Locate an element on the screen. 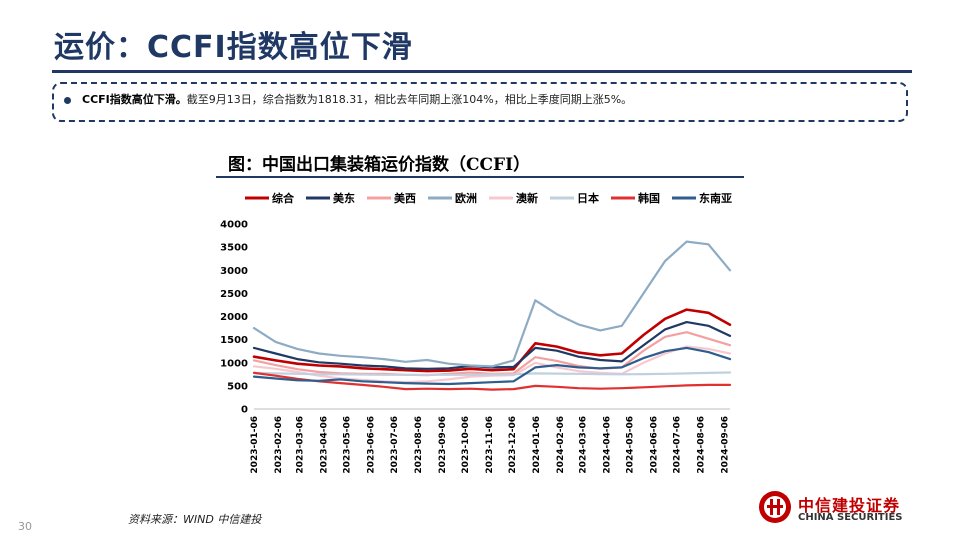 The width and height of the screenshot is (960, 540). company-logo: 中信建投证券 CHINA SECURITIES is located at coordinates (838, 510).